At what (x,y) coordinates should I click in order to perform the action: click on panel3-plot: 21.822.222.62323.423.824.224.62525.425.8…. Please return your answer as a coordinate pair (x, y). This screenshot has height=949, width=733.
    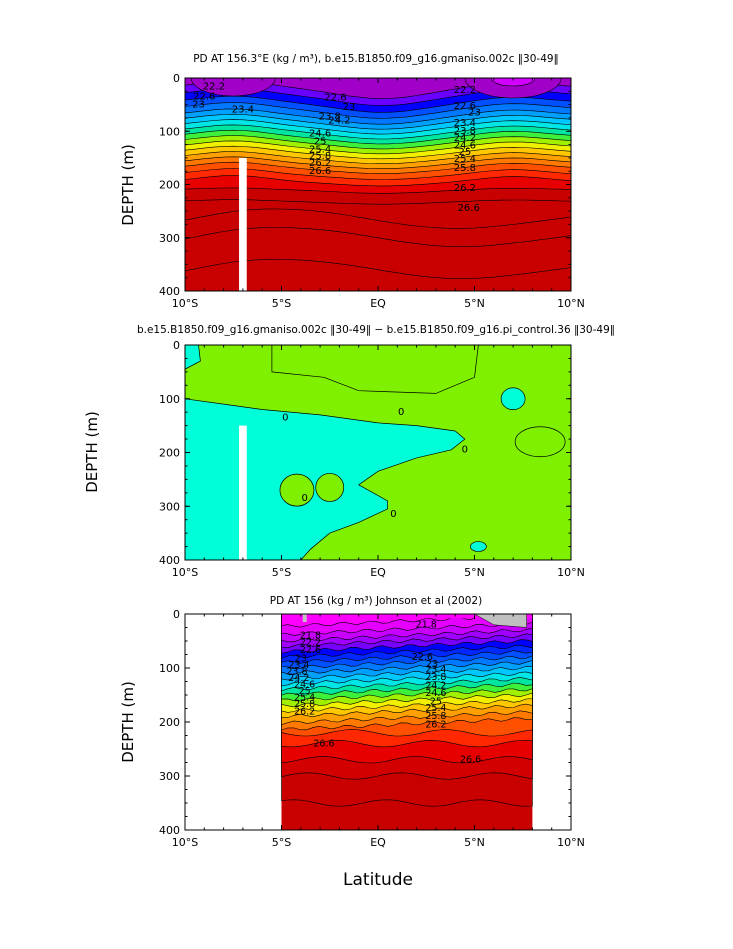
    Looking at the image, I should click on (407, 722).